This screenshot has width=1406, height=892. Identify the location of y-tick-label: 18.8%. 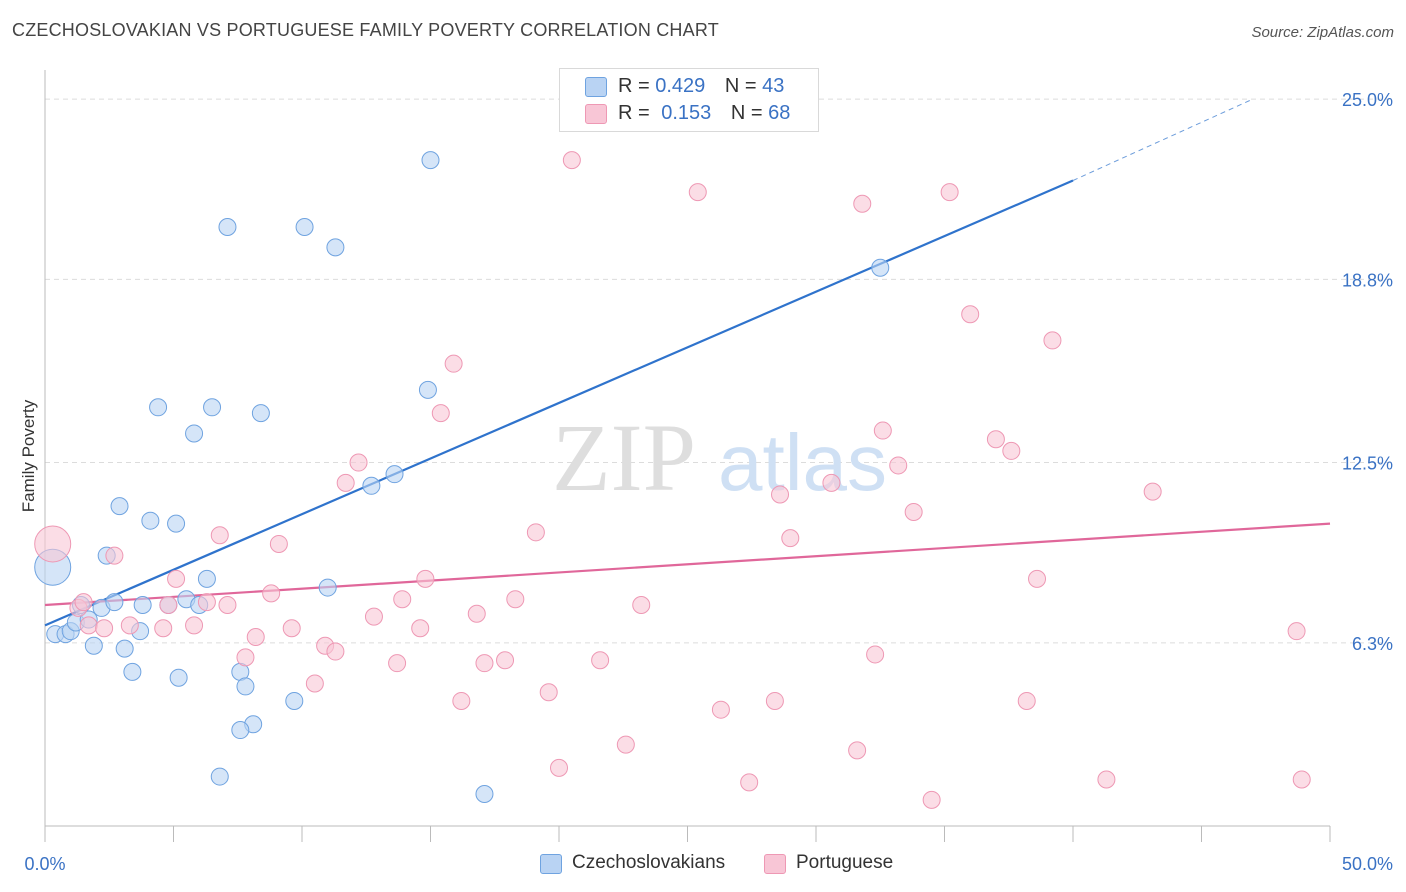
(1367, 280).